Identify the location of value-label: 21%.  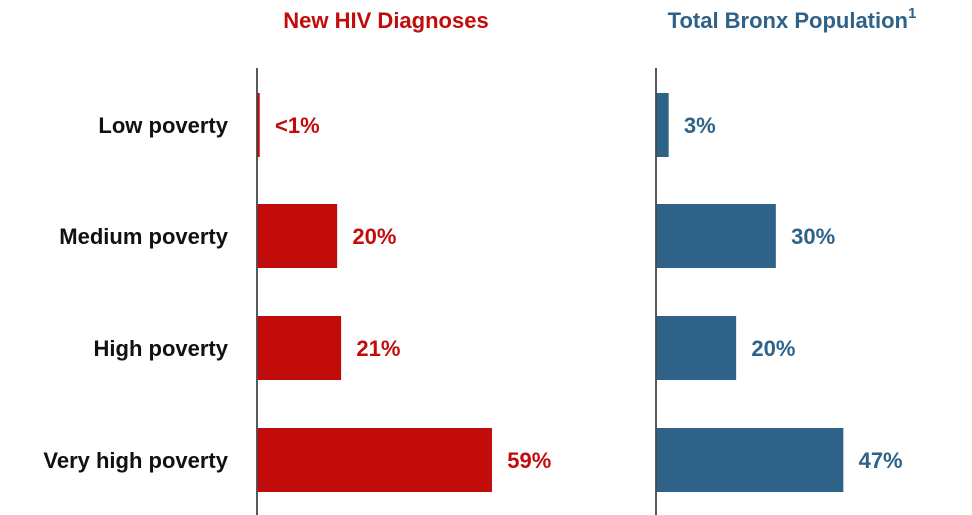
(378, 348).